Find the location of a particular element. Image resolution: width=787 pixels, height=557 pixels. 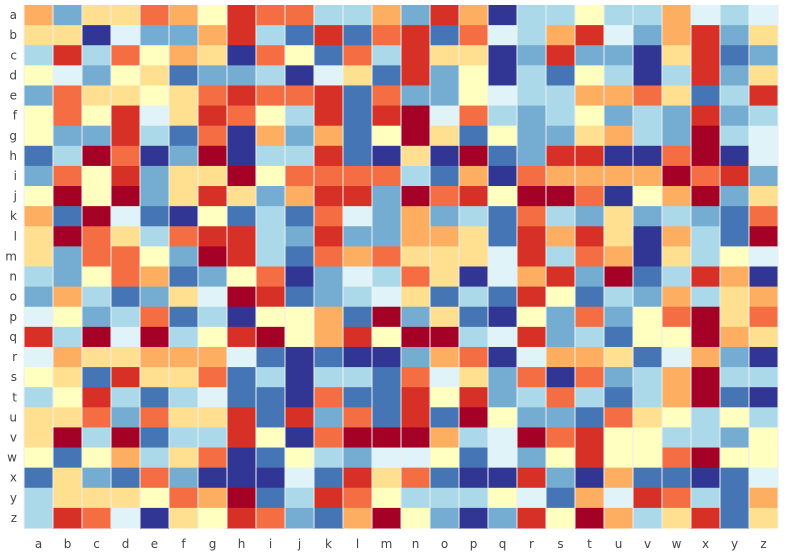

heatmap-cell-s-z is located at coordinates (764, 377).